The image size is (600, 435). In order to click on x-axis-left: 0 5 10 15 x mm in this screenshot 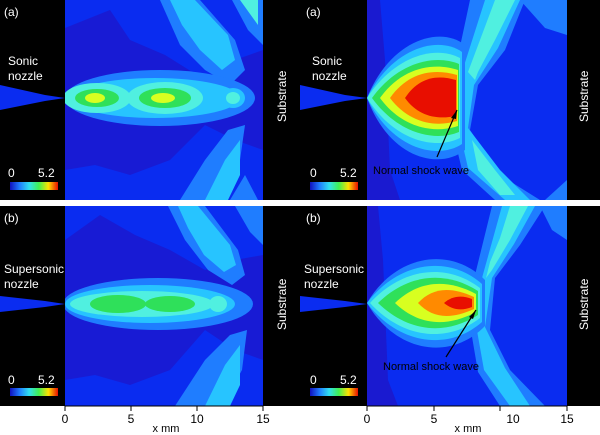, I will do `click(166, 420)`.